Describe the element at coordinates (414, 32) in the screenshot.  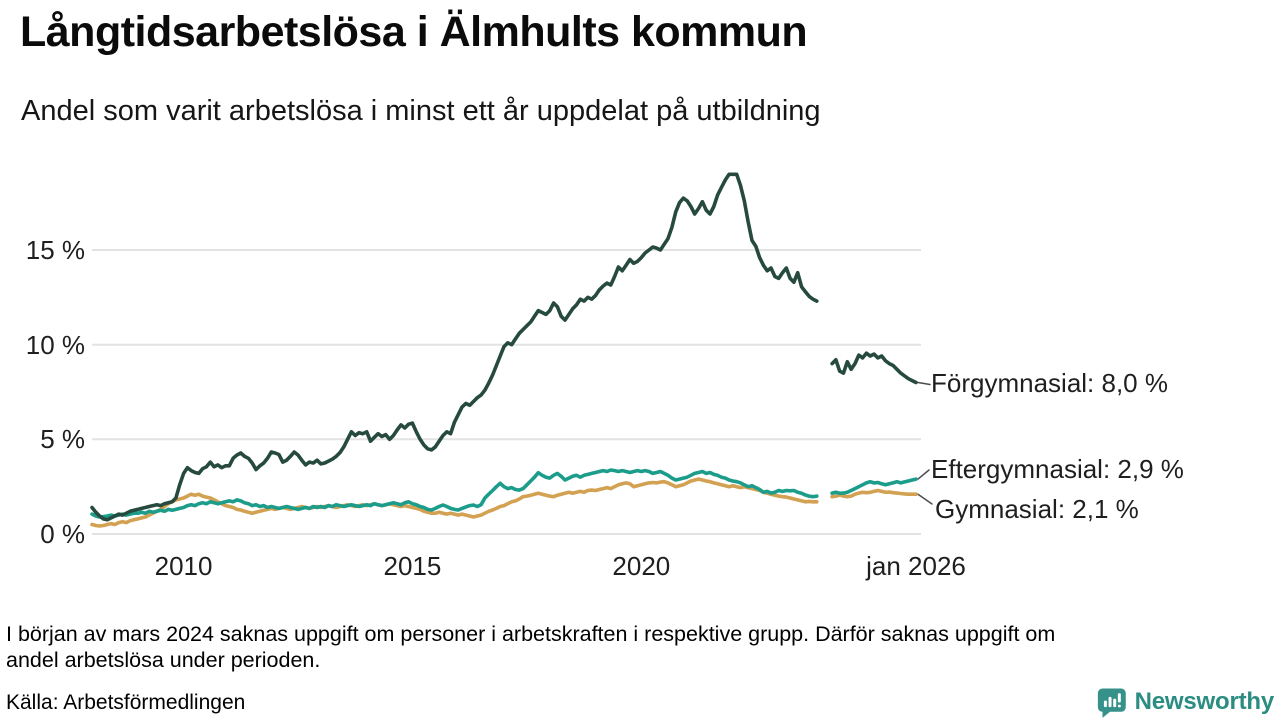
I see `page-title: Långtidsarbetslösa i Älmhults kommun` at that location.